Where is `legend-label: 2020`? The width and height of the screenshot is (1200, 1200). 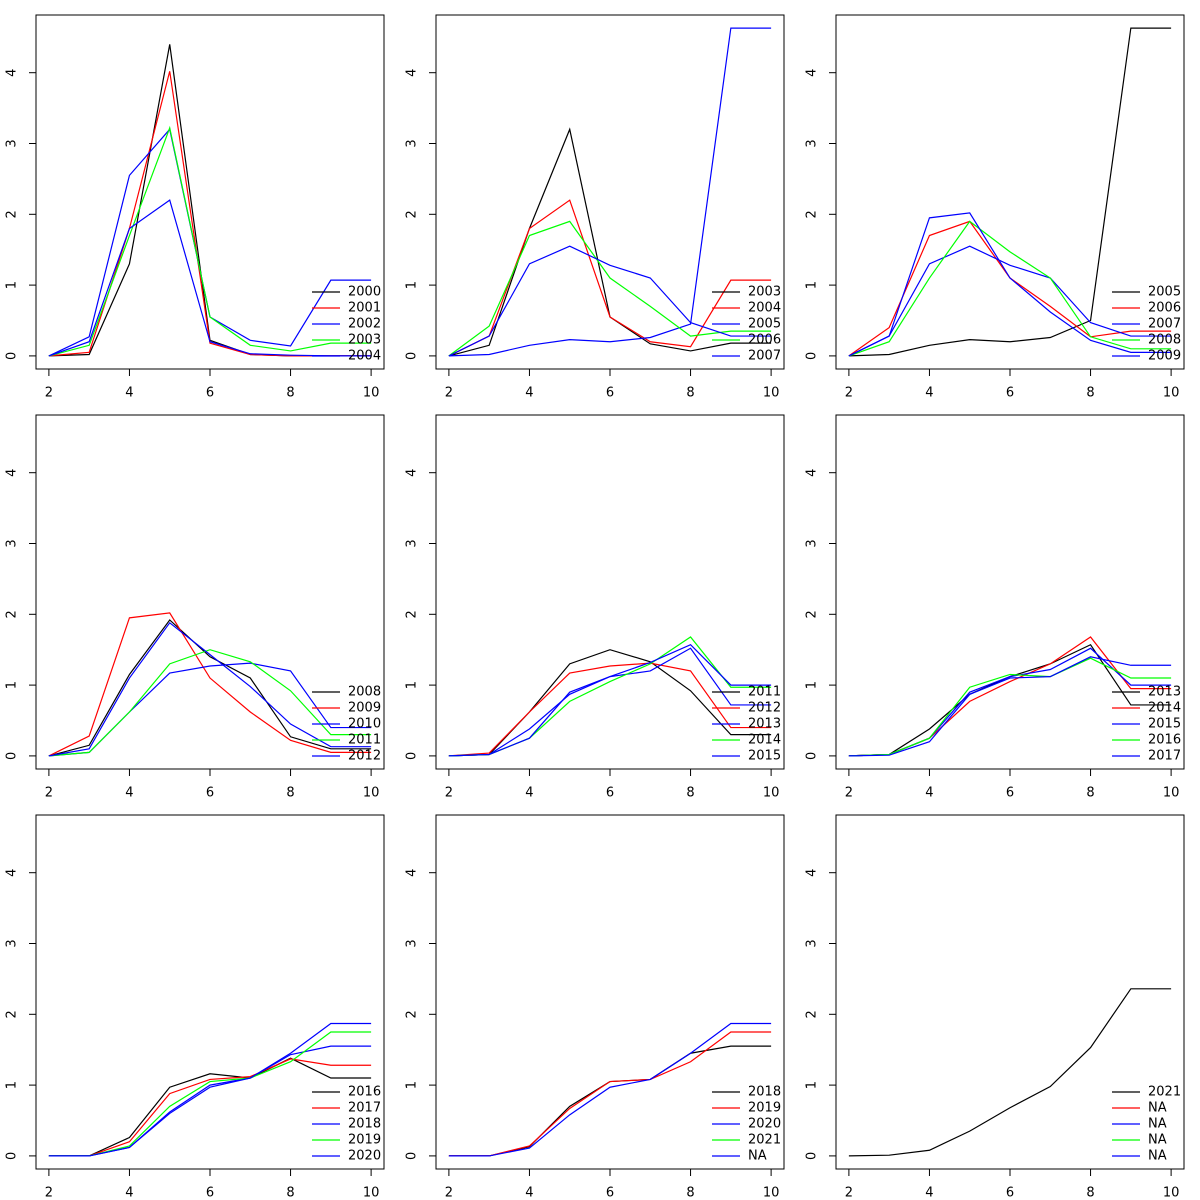 legend-label: 2020 is located at coordinates (764, 1124).